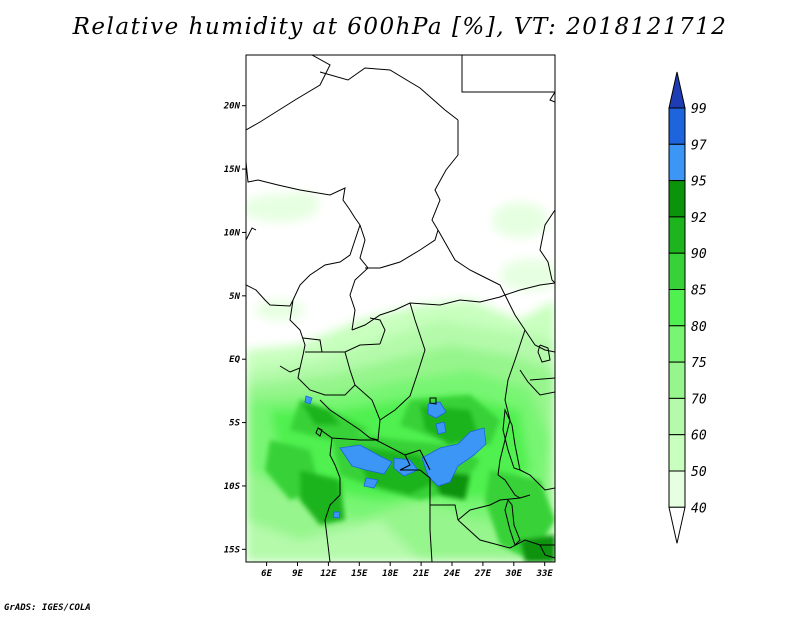  What do you see at coordinates (514, 574) in the screenshot?
I see `lon-tick-label: 30E` at bounding box center [514, 574].